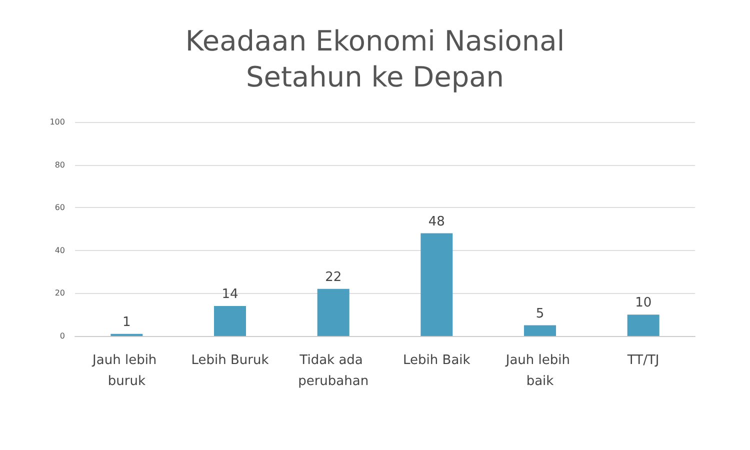 Image resolution: width=750 pixels, height=450 pixels. I want to click on y-tick-label: 60, so click(59, 207).